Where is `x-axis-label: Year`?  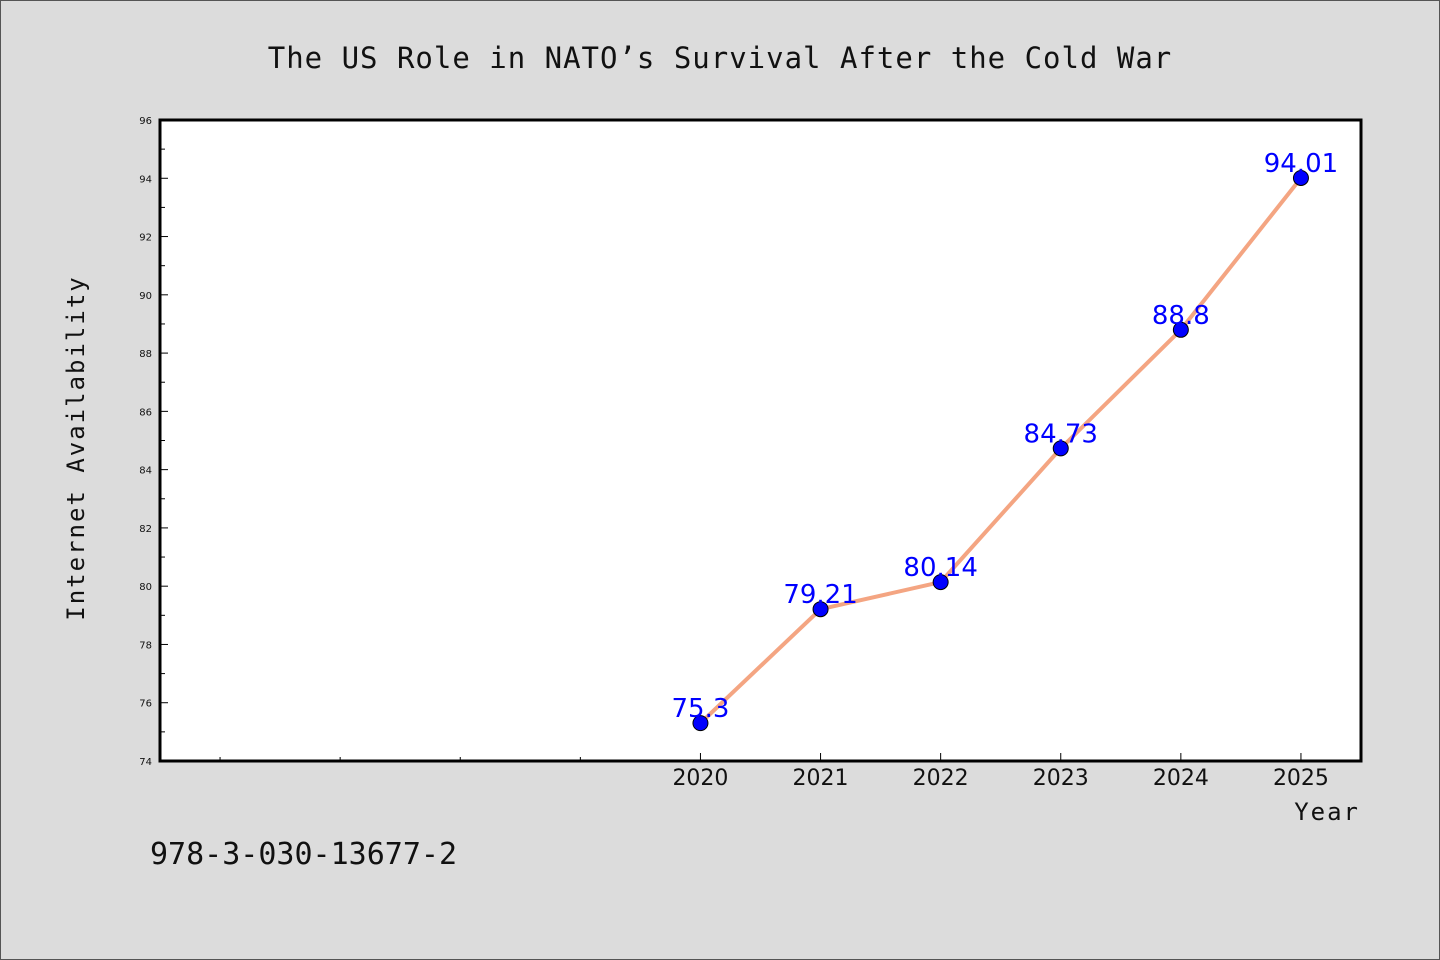
x-axis-label: Year is located at coordinates (1327, 812).